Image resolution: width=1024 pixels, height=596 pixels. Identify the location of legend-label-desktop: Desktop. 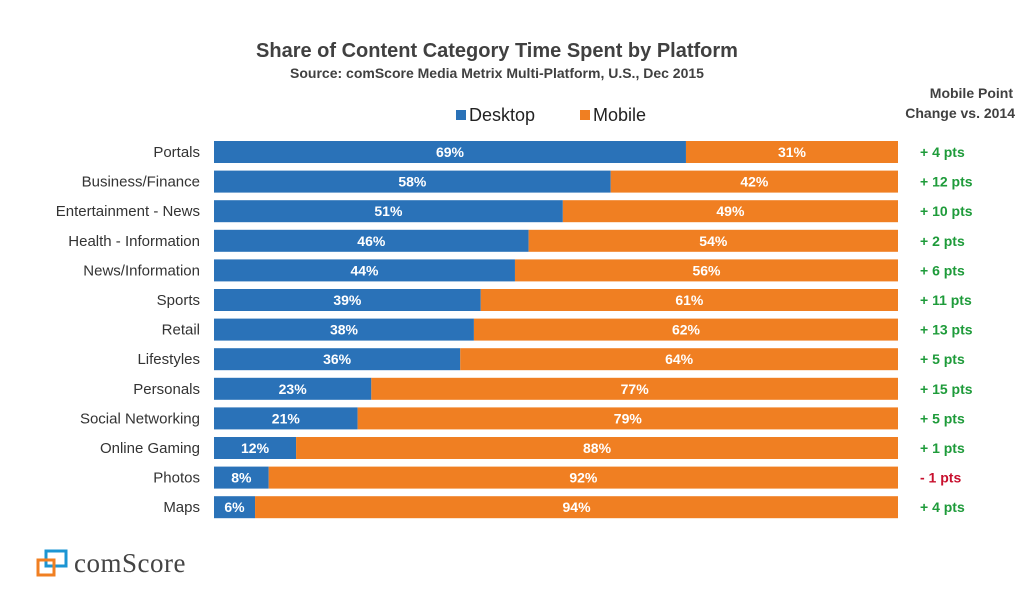
(502, 115).